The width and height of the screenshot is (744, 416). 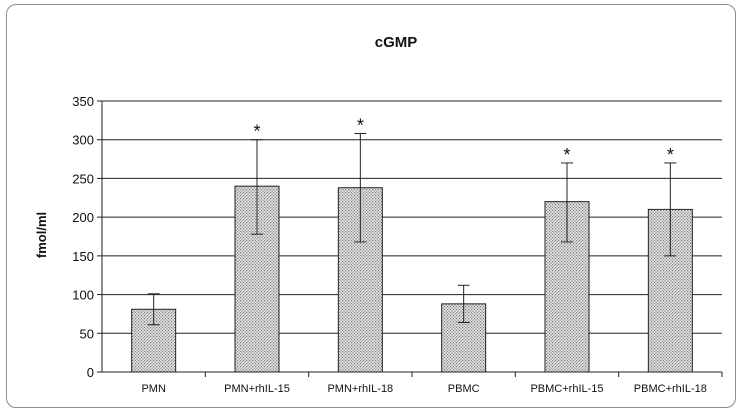 What do you see at coordinates (87, 333) in the screenshot?
I see `y-tick-label: 50` at bounding box center [87, 333].